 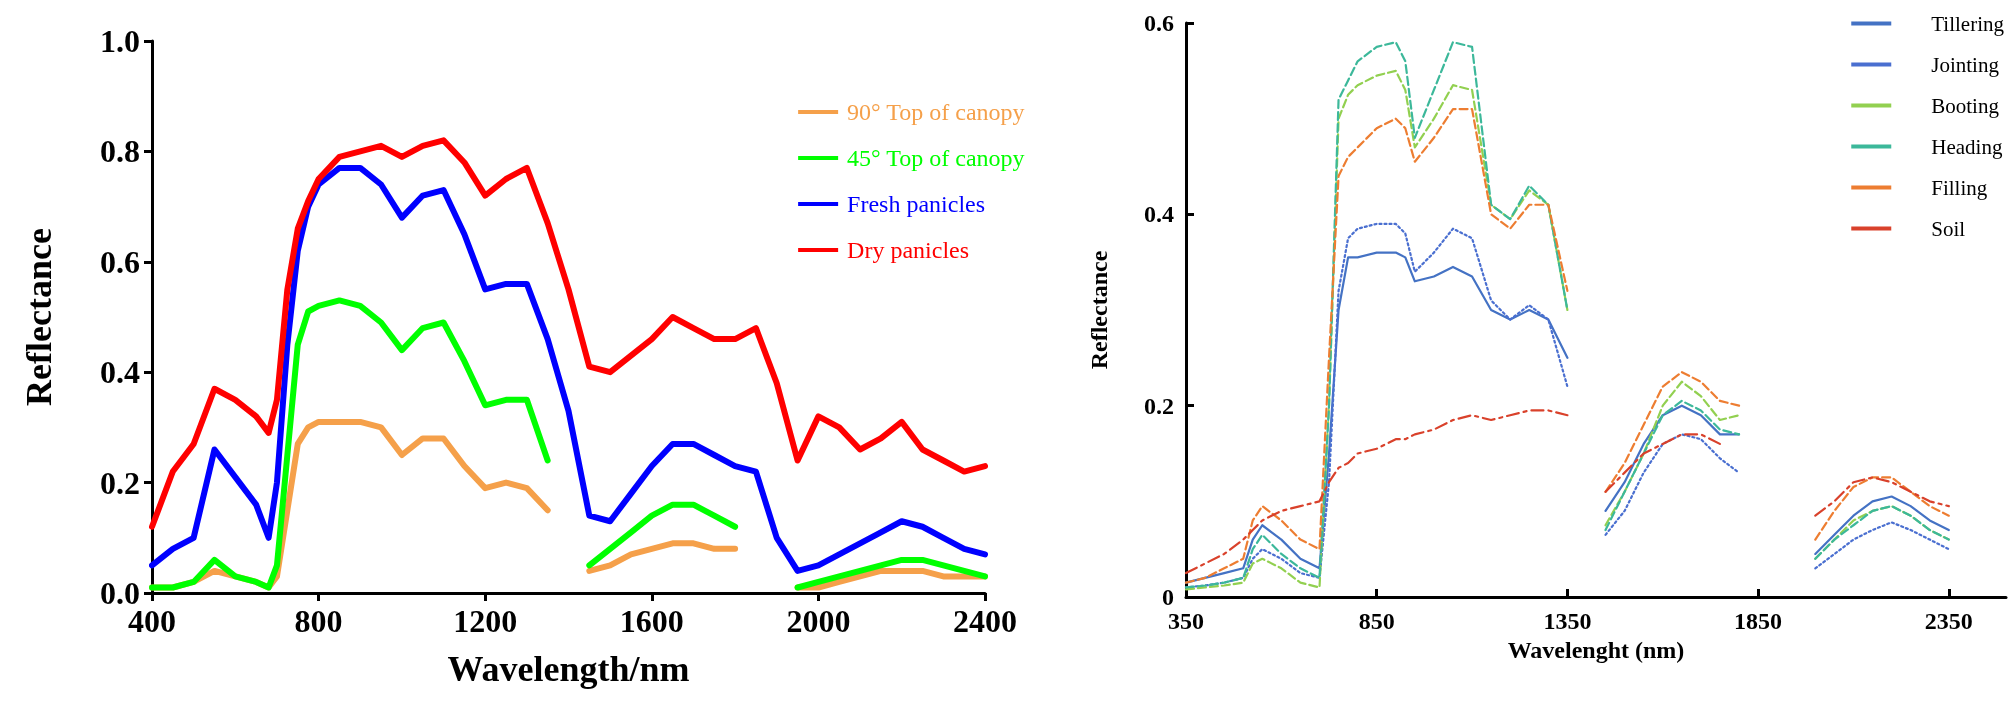 I want to click on legend-label: Booting, so click(x=1965, y=105).